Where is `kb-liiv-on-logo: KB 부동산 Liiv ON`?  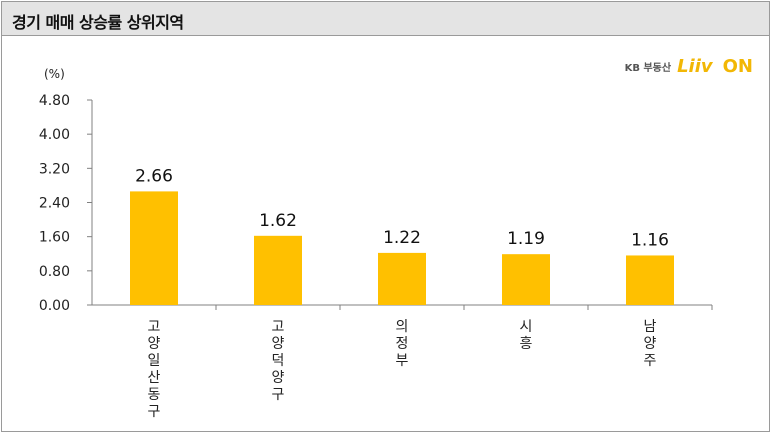 kb-liiv-on-logo: KB 부동산 Liiv ON is located at coordinates (689, 66).